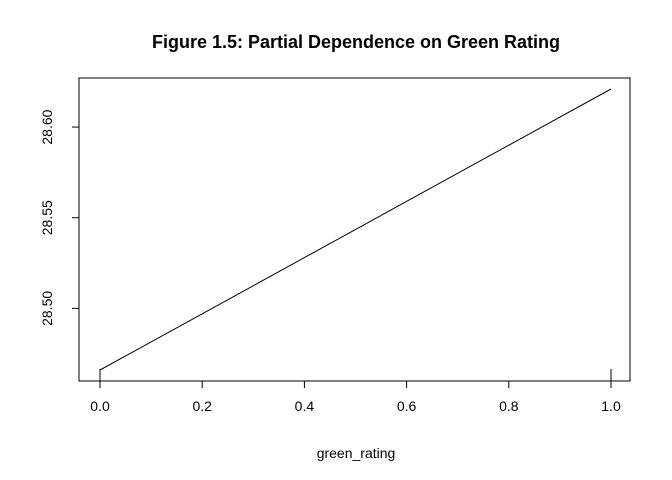 The height and width of the screenshot is (480, 672). I want to click on y-axis: 28.50 28.55 28.60, so click(59, 217).